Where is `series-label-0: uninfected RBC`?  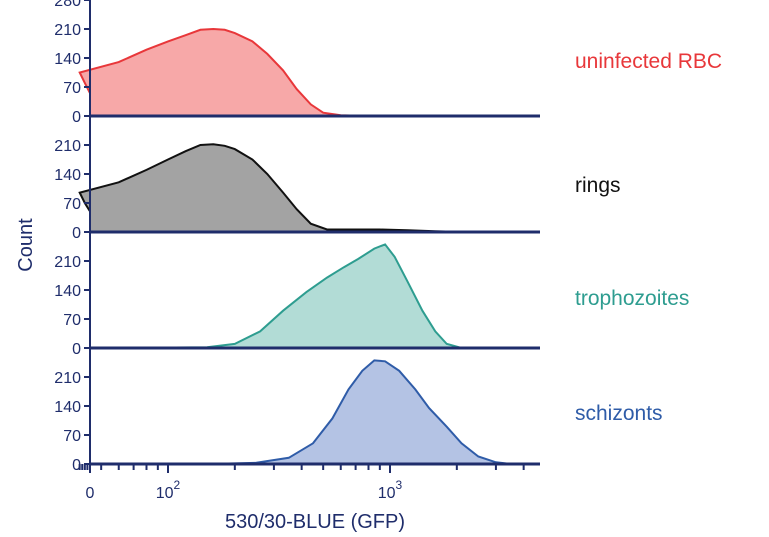
series-label-0: uninfected RBC is located at coordinates (648, 61).